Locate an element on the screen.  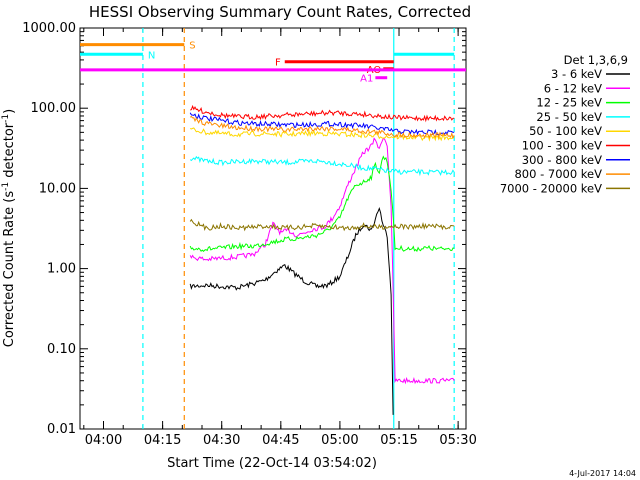
flag-bars: SNFAOA1 is located at coordinates (273, 63).